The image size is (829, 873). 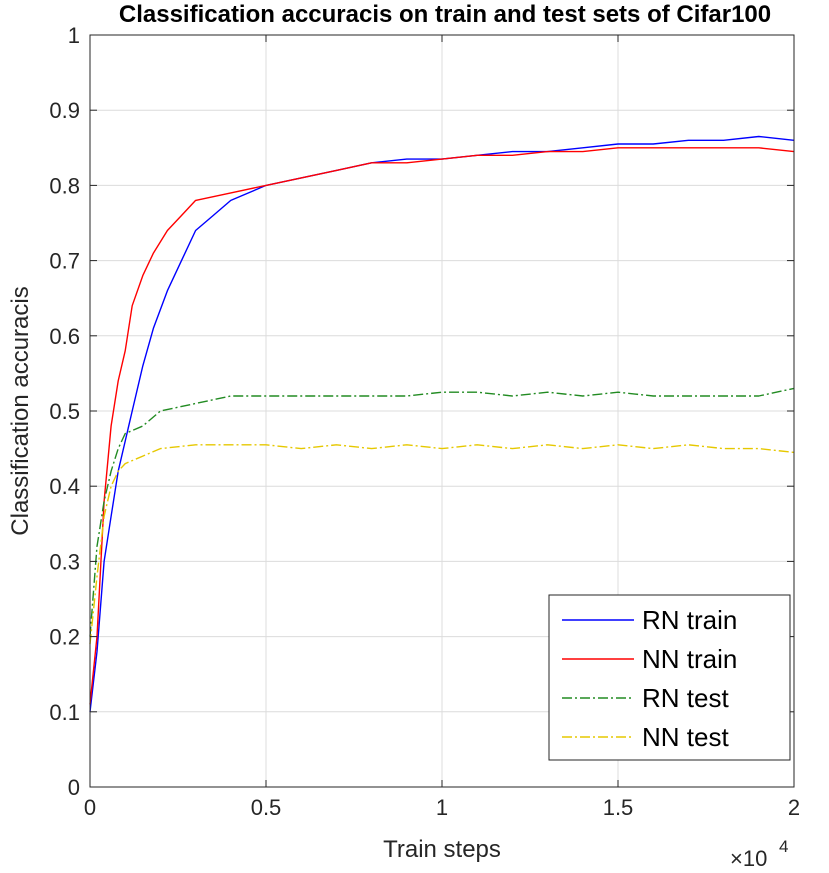 What do you see at coordinates (64, 110) in the screenshot?
I see `y-tick-label: 0.9` at bounding box center [64, 110].